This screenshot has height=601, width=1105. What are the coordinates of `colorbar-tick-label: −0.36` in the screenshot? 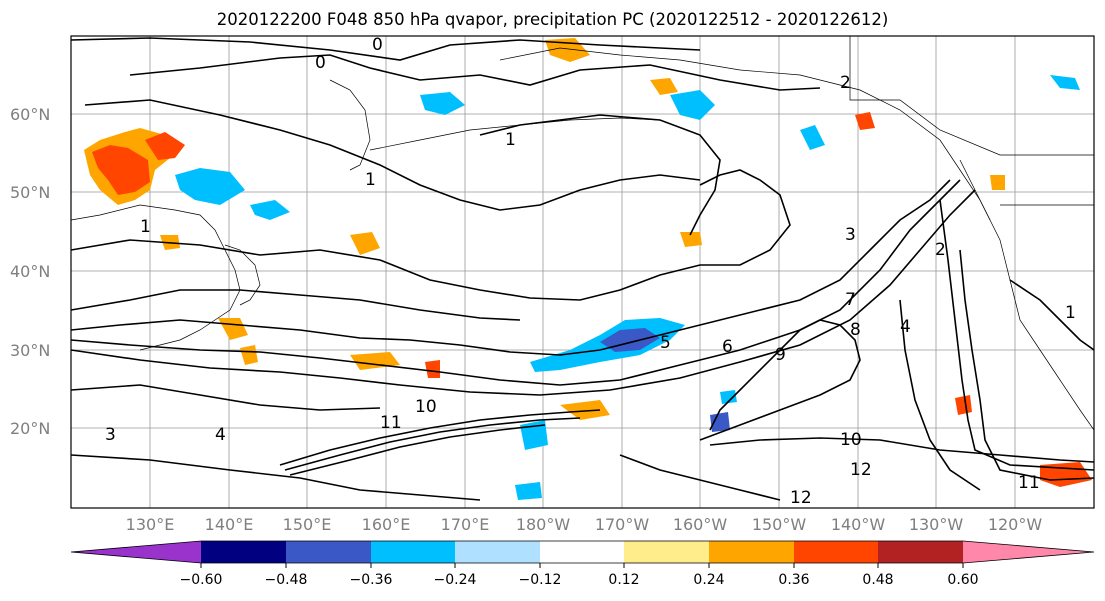 It's located at (371, 580).